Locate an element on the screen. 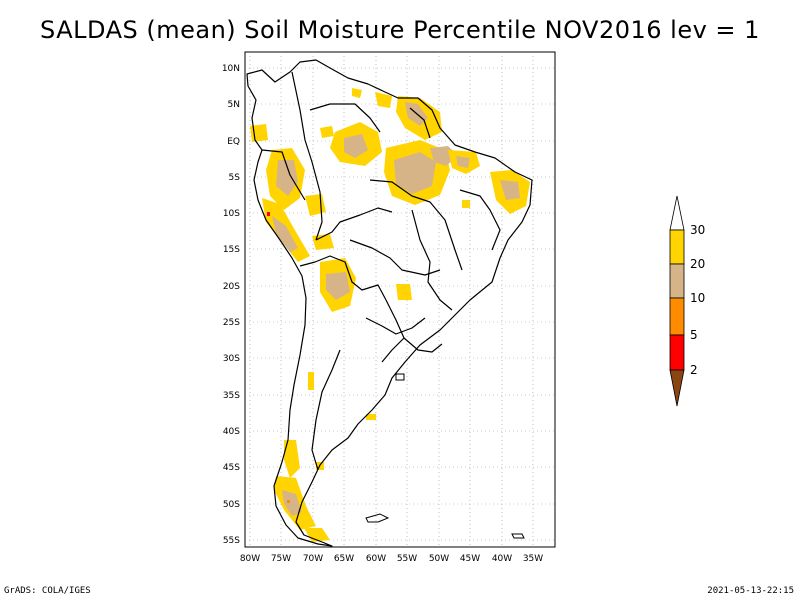 This screenshot has height=600, width=800. colorbar is located at coordinates (677, 301).